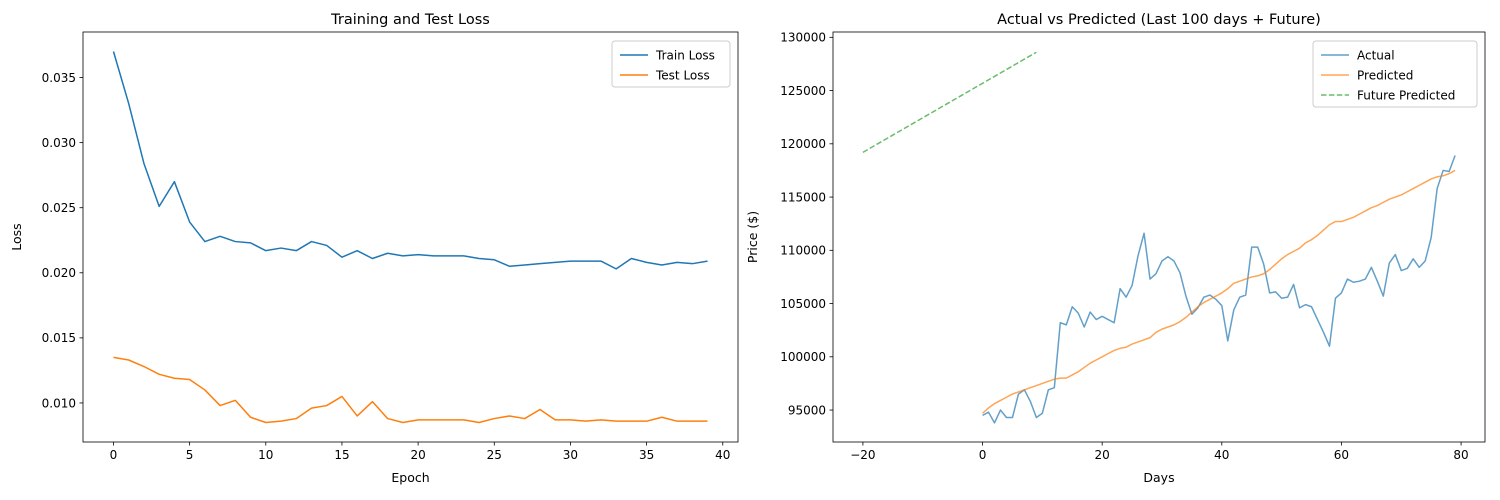  What do you see at coordinates (803, 304) in the screenshot?
I see `y-tick-label: 105000` at bounding box center [803, 304].